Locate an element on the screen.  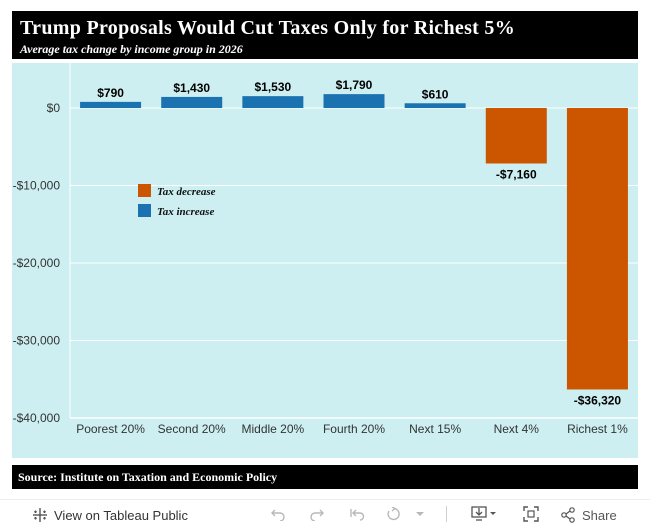
data-label: $790 is located at coordinates (110, 93).